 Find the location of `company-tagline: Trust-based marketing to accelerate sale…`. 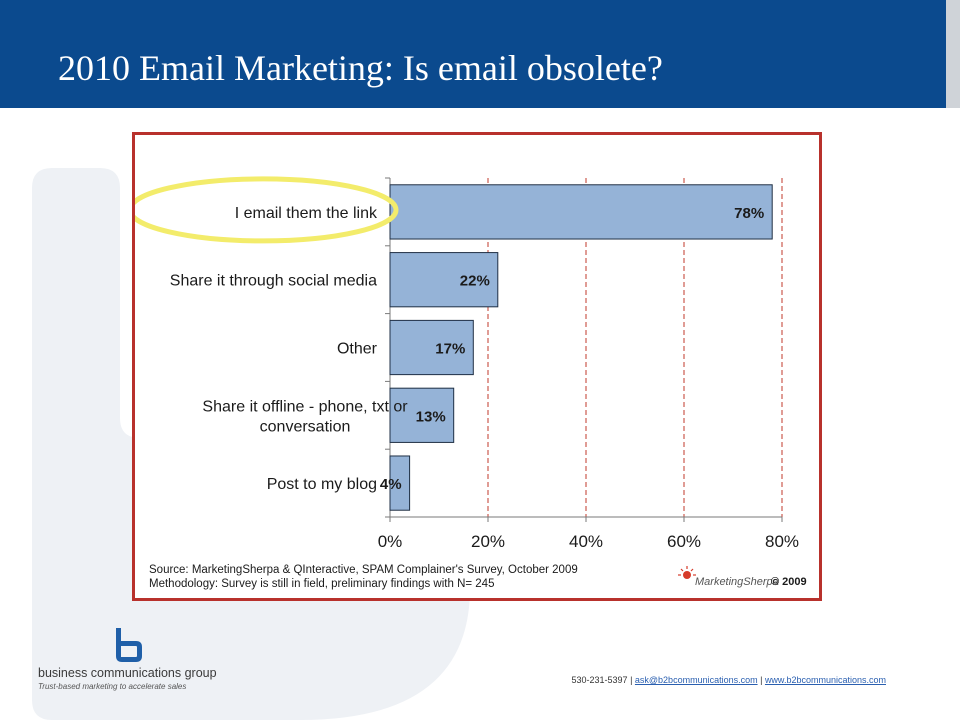

company-tagline: Trust-based marketing to accelerate sale… is located at coordinates (112, 686).